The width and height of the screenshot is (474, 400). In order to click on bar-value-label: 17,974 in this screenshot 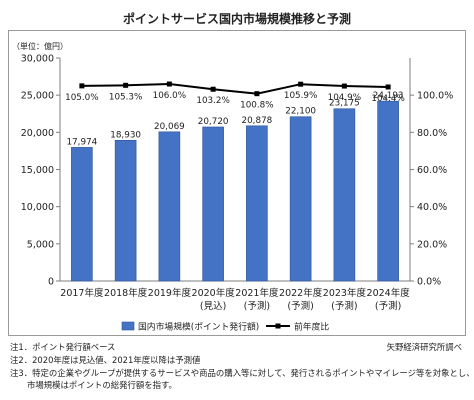, I will do `click(81, 142)`.